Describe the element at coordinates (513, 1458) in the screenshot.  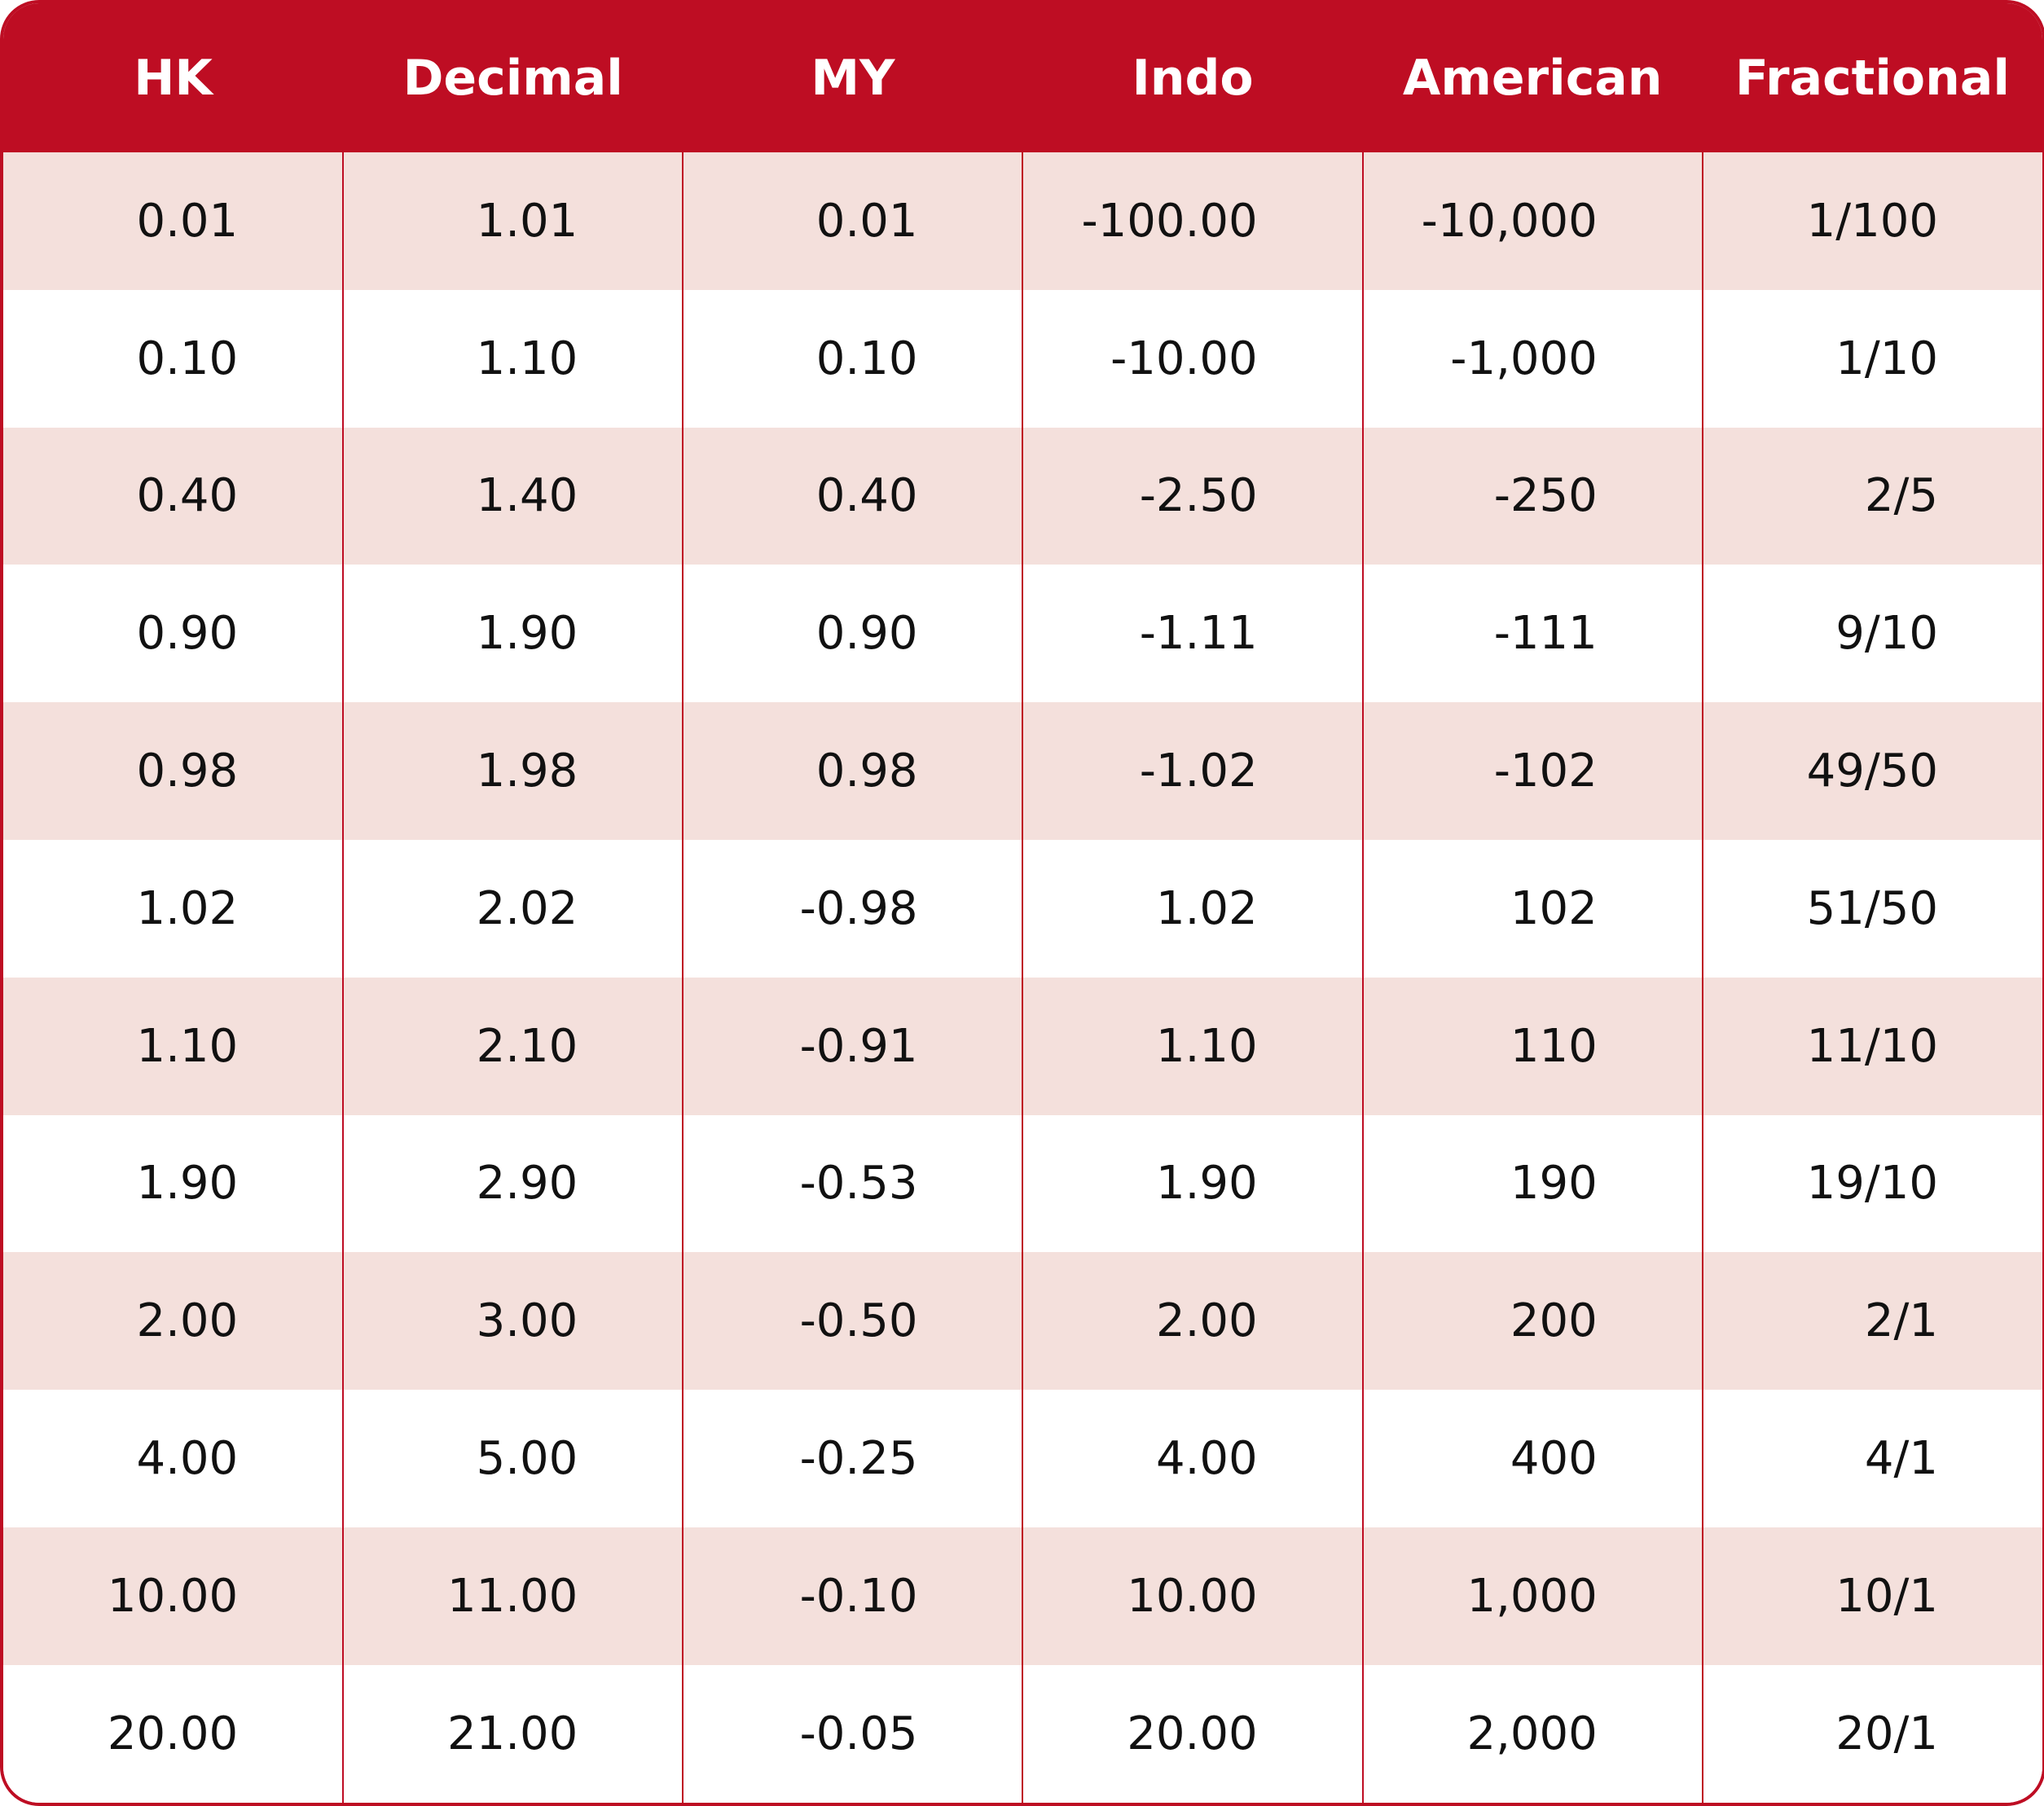
I see `table-cell: 5.00` at that location.